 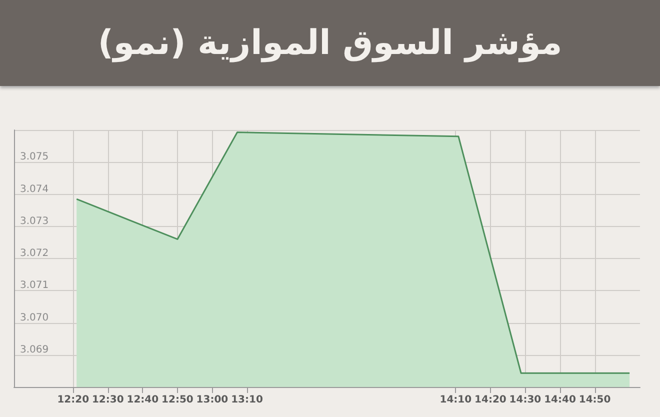 What do you see at coordinates (34, 286) in the screenshot?
I see `y-tick-label: 3.071` at bounding box center [34, 286].